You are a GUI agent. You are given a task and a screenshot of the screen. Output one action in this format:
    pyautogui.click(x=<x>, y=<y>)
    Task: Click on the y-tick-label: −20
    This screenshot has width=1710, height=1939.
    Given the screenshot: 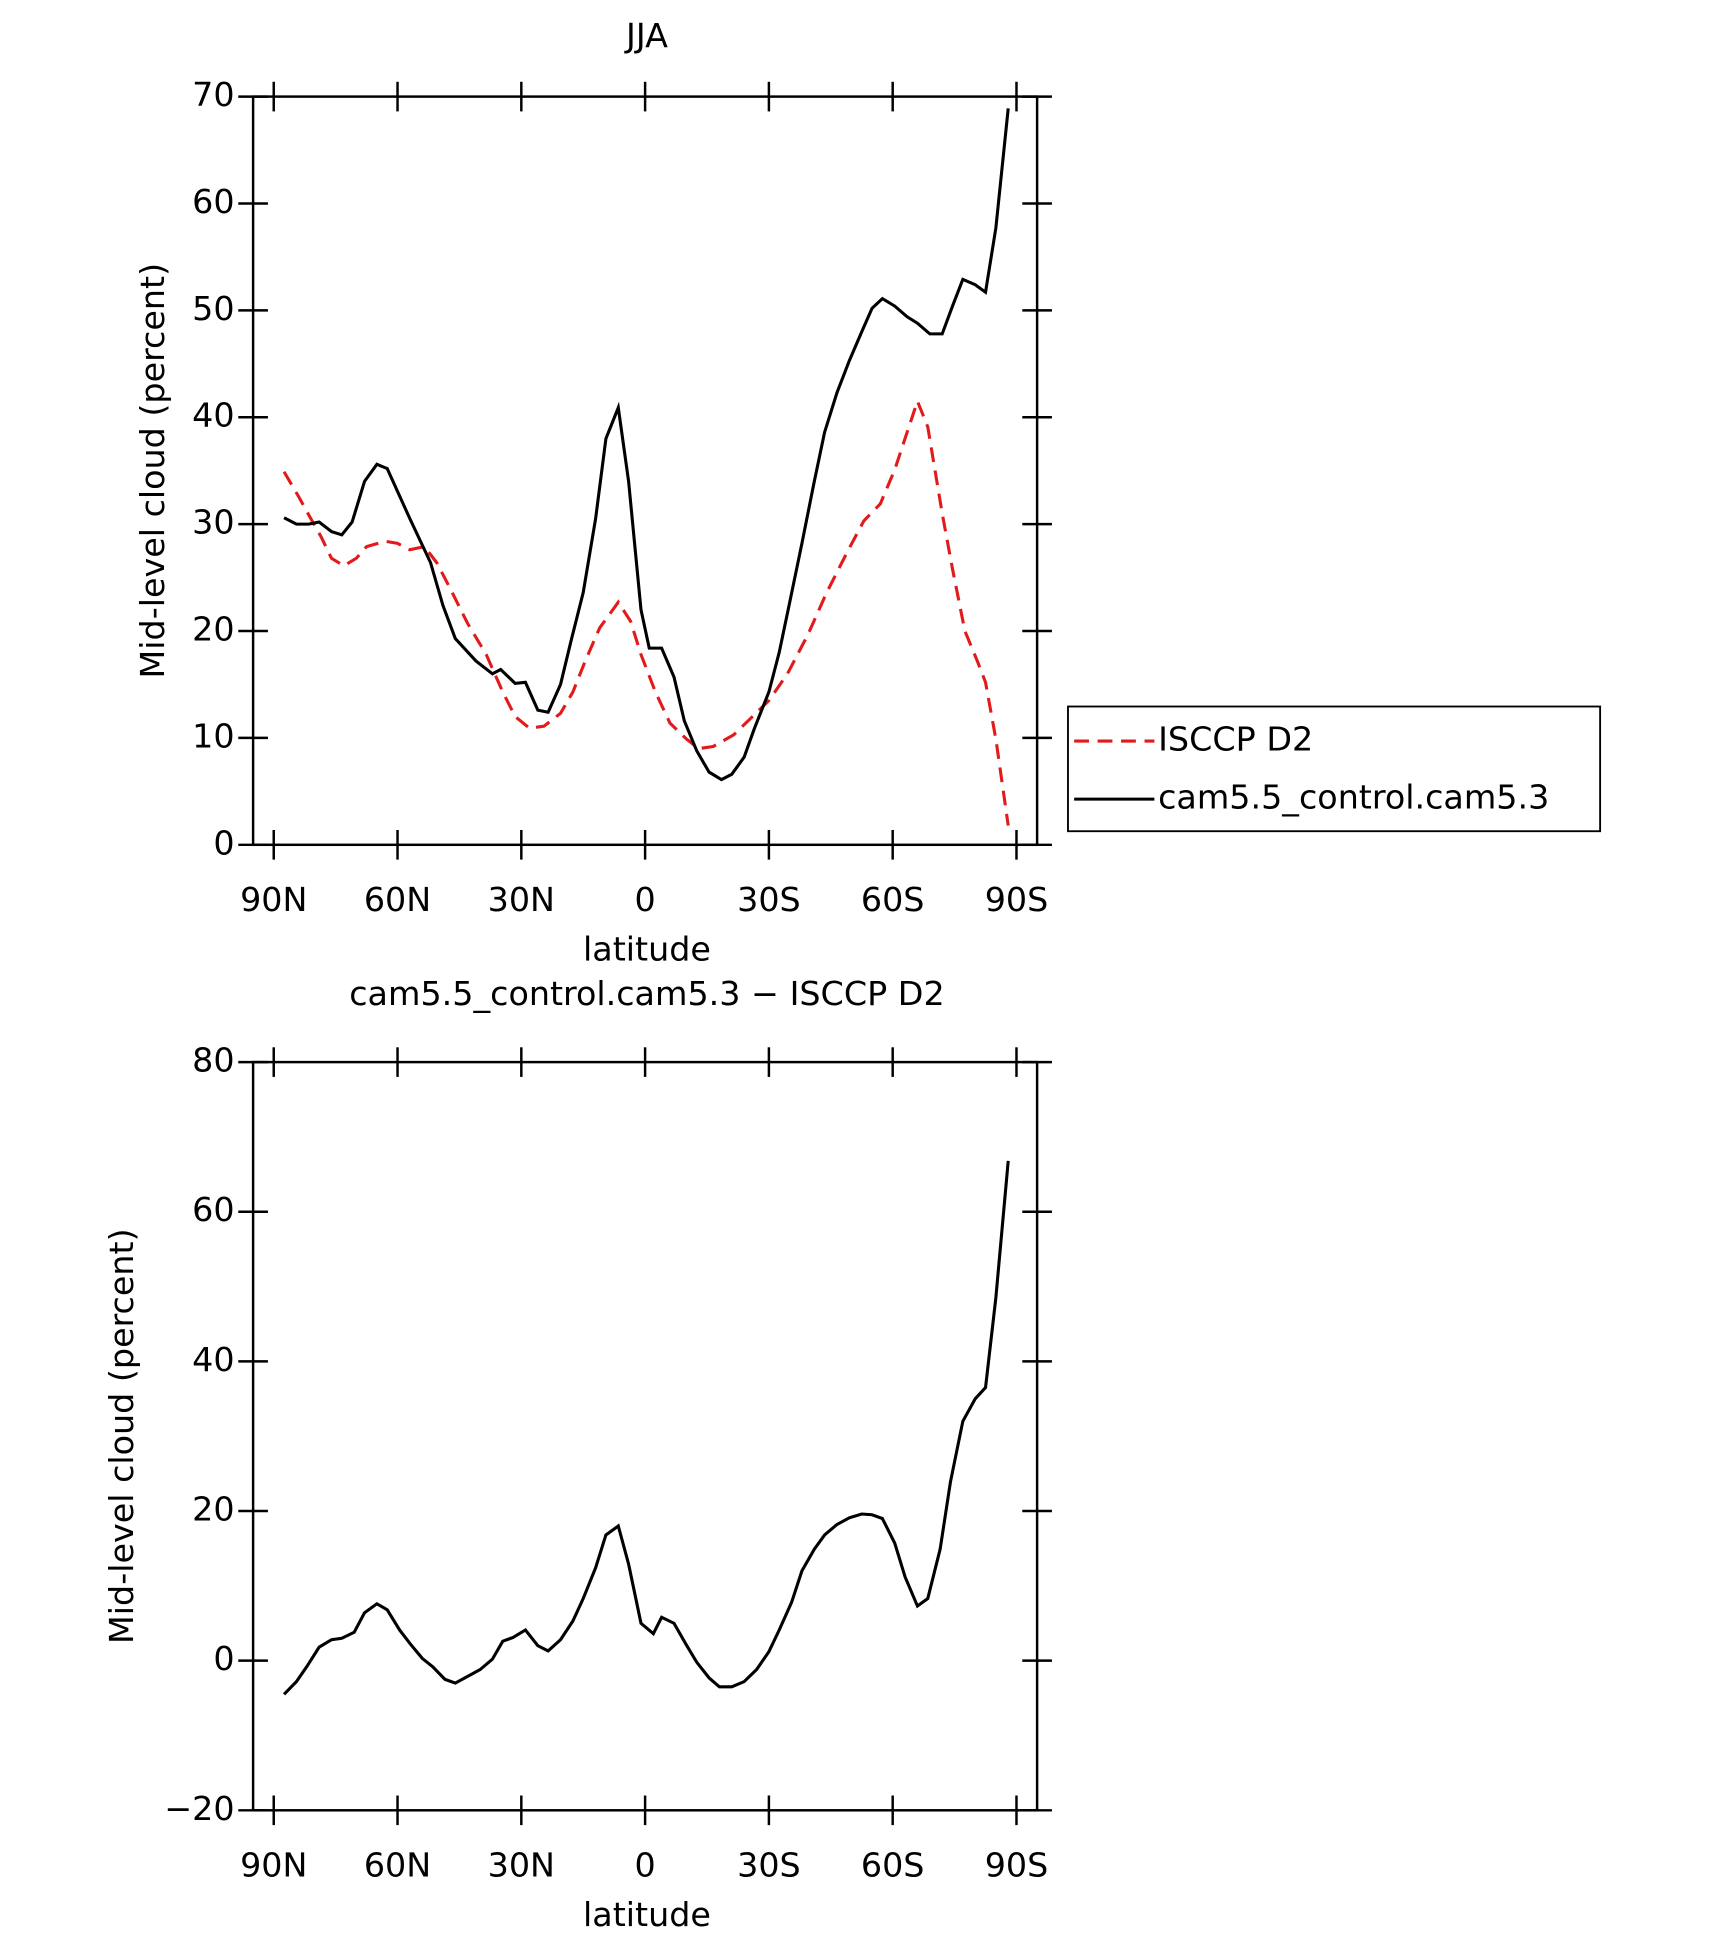 What is the action you would take?
    pyautogui.click(x=199, y=1808)
    